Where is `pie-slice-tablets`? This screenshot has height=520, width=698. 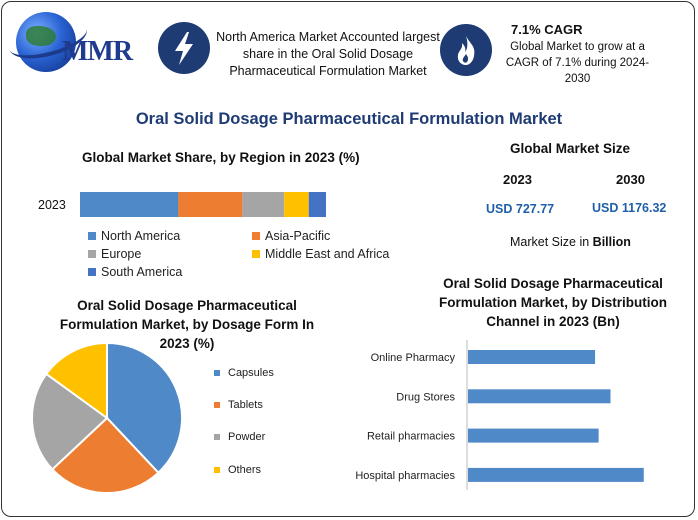
pie-slice-tablets is located at coordinates (105, 455).